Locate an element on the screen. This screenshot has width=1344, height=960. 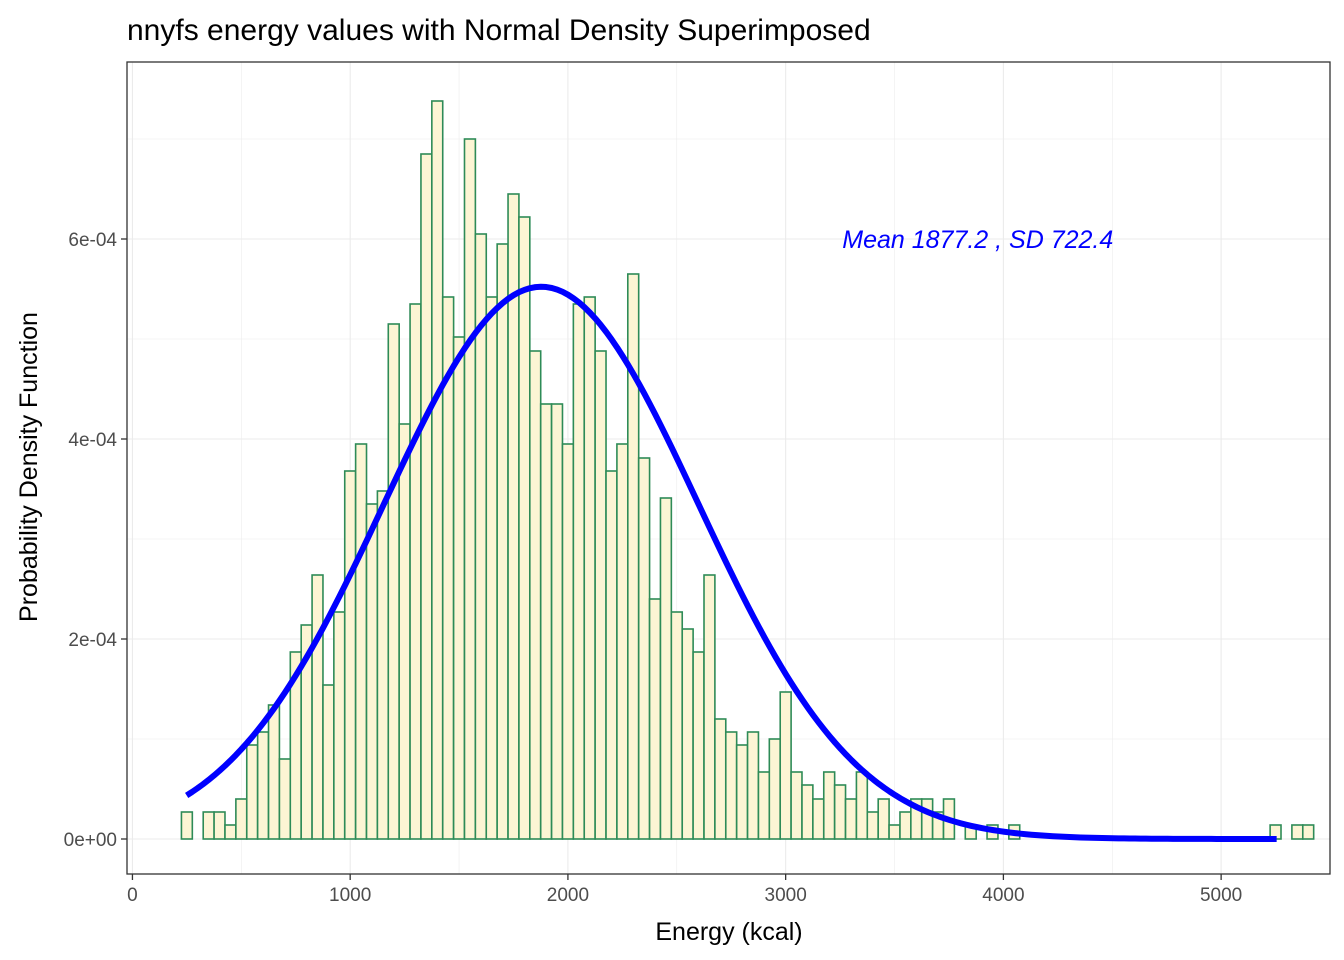
mean-sd-annotation: Mean 1877.2 , SD 722.4 is located at coordinates (977, 240).